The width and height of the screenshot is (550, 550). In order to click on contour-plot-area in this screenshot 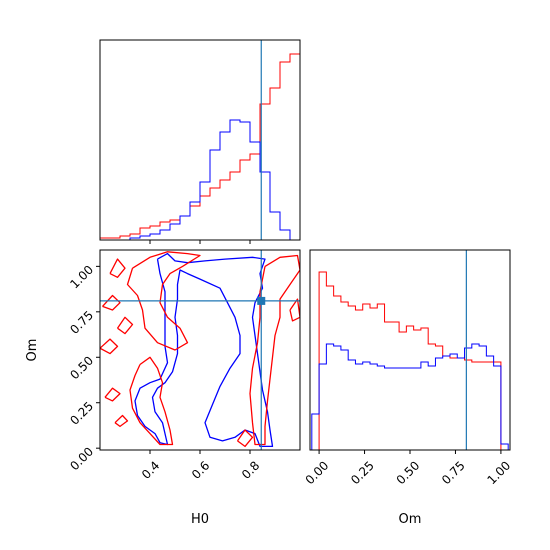, I will do `click(200, 349)`.